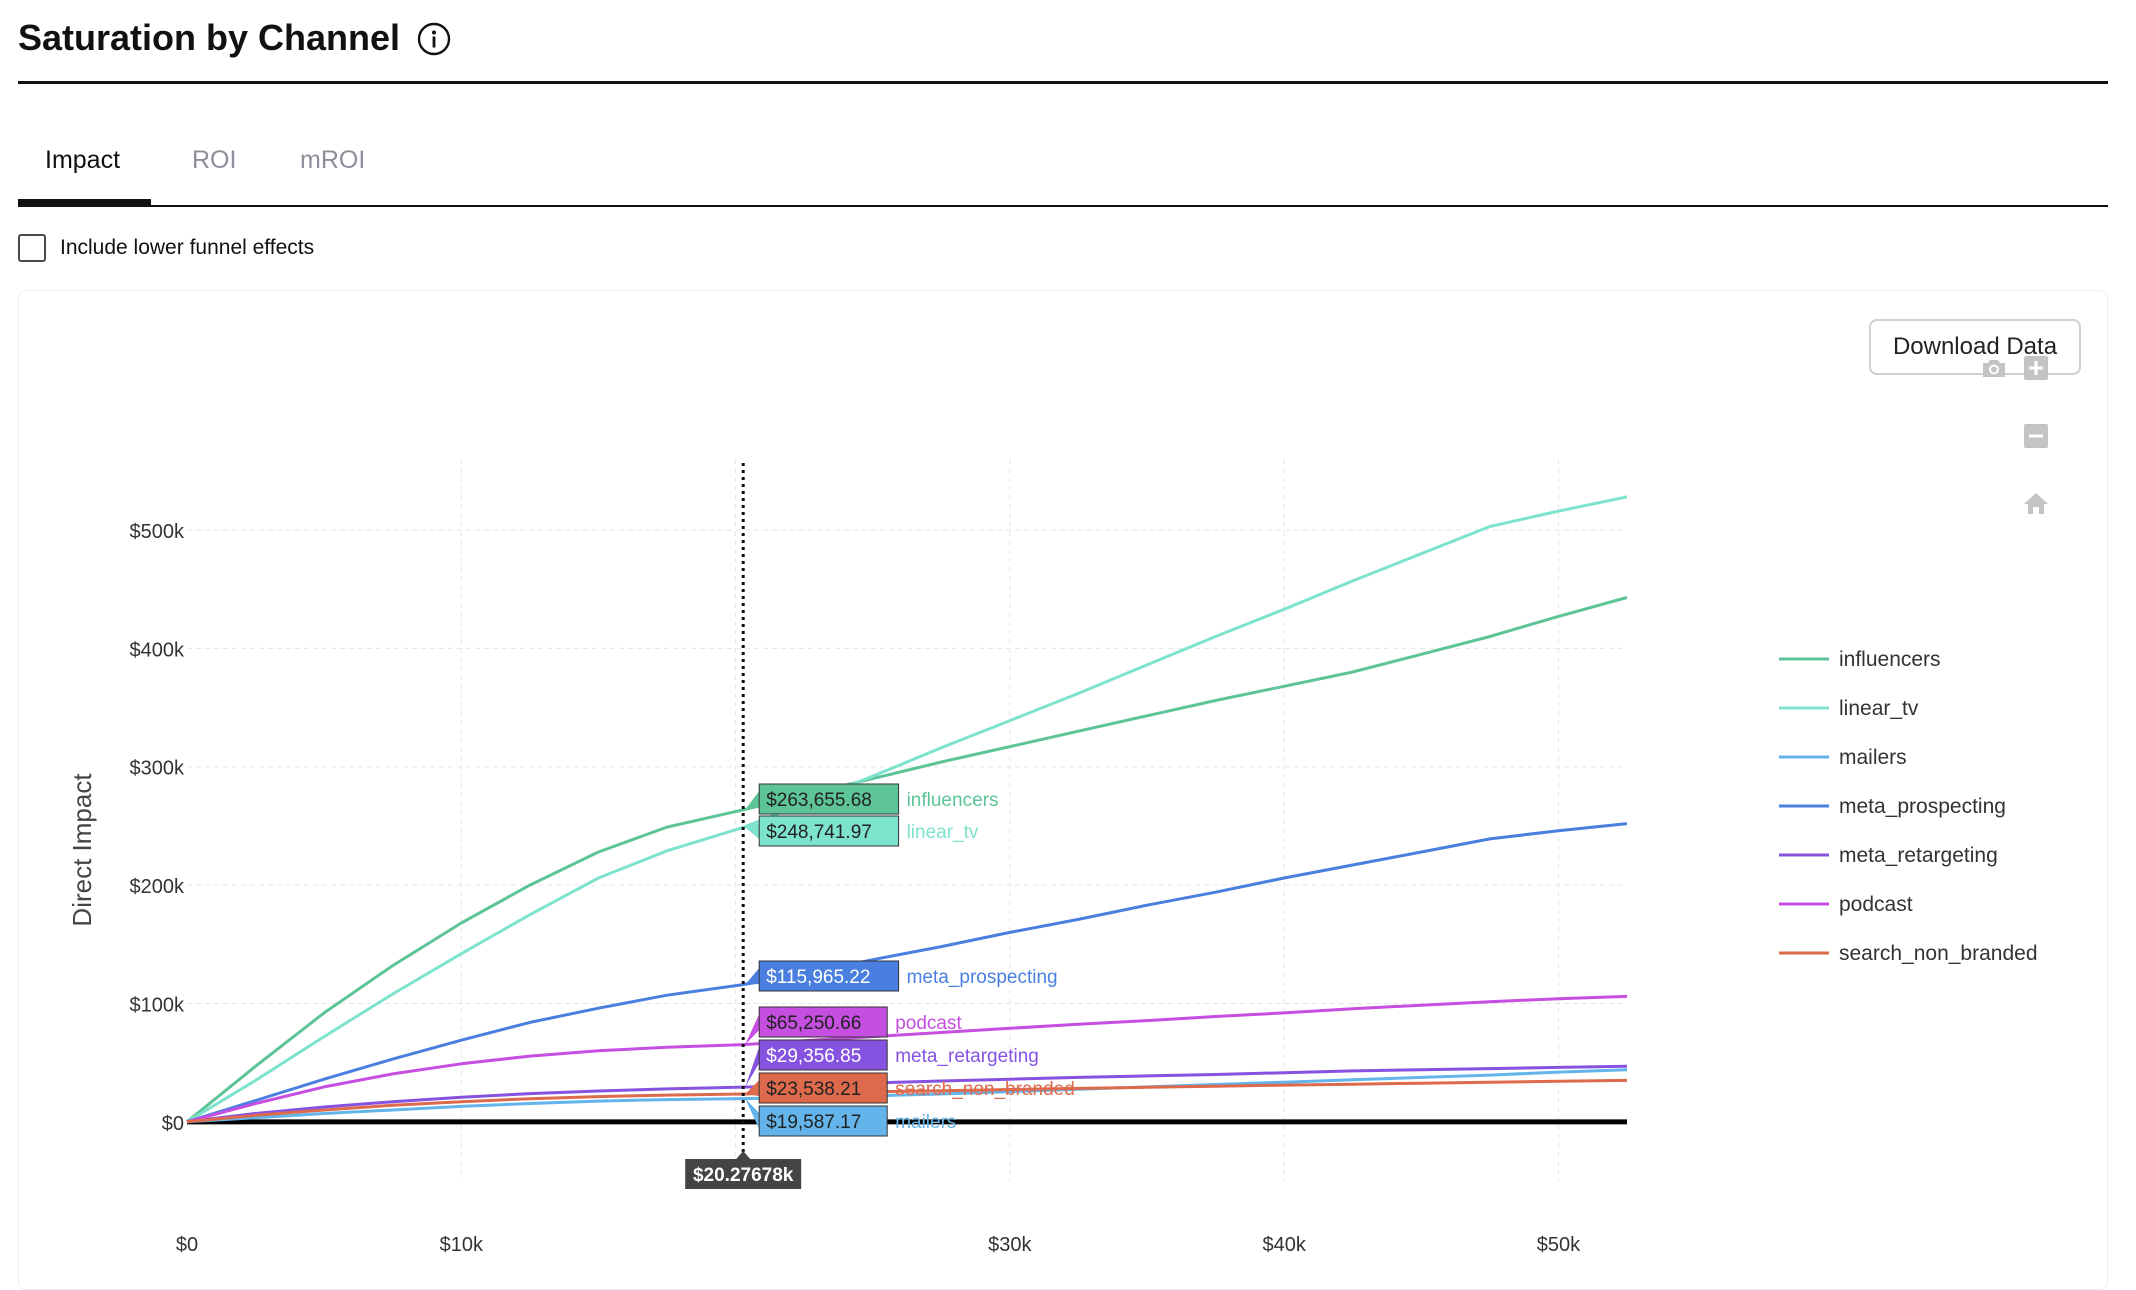 This screenshot has width=2136, height=1290. I want to click on page-header: Saturation by Channel, so click(1063, 42).